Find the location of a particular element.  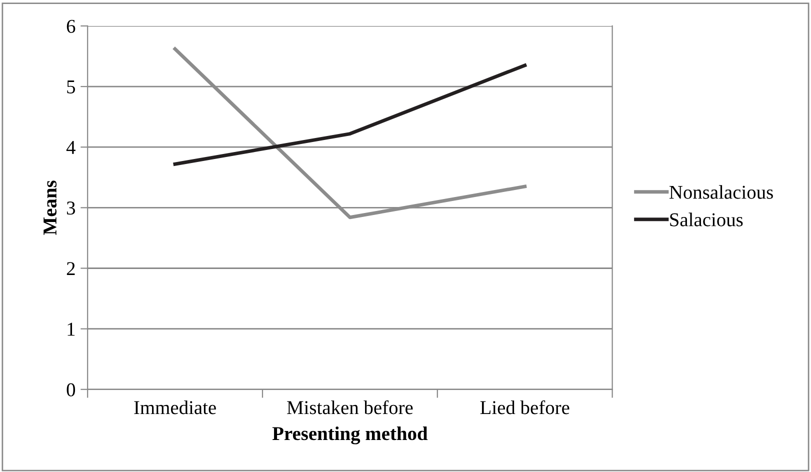

y-tick-label: 1 is located at coordinates (71, 329).